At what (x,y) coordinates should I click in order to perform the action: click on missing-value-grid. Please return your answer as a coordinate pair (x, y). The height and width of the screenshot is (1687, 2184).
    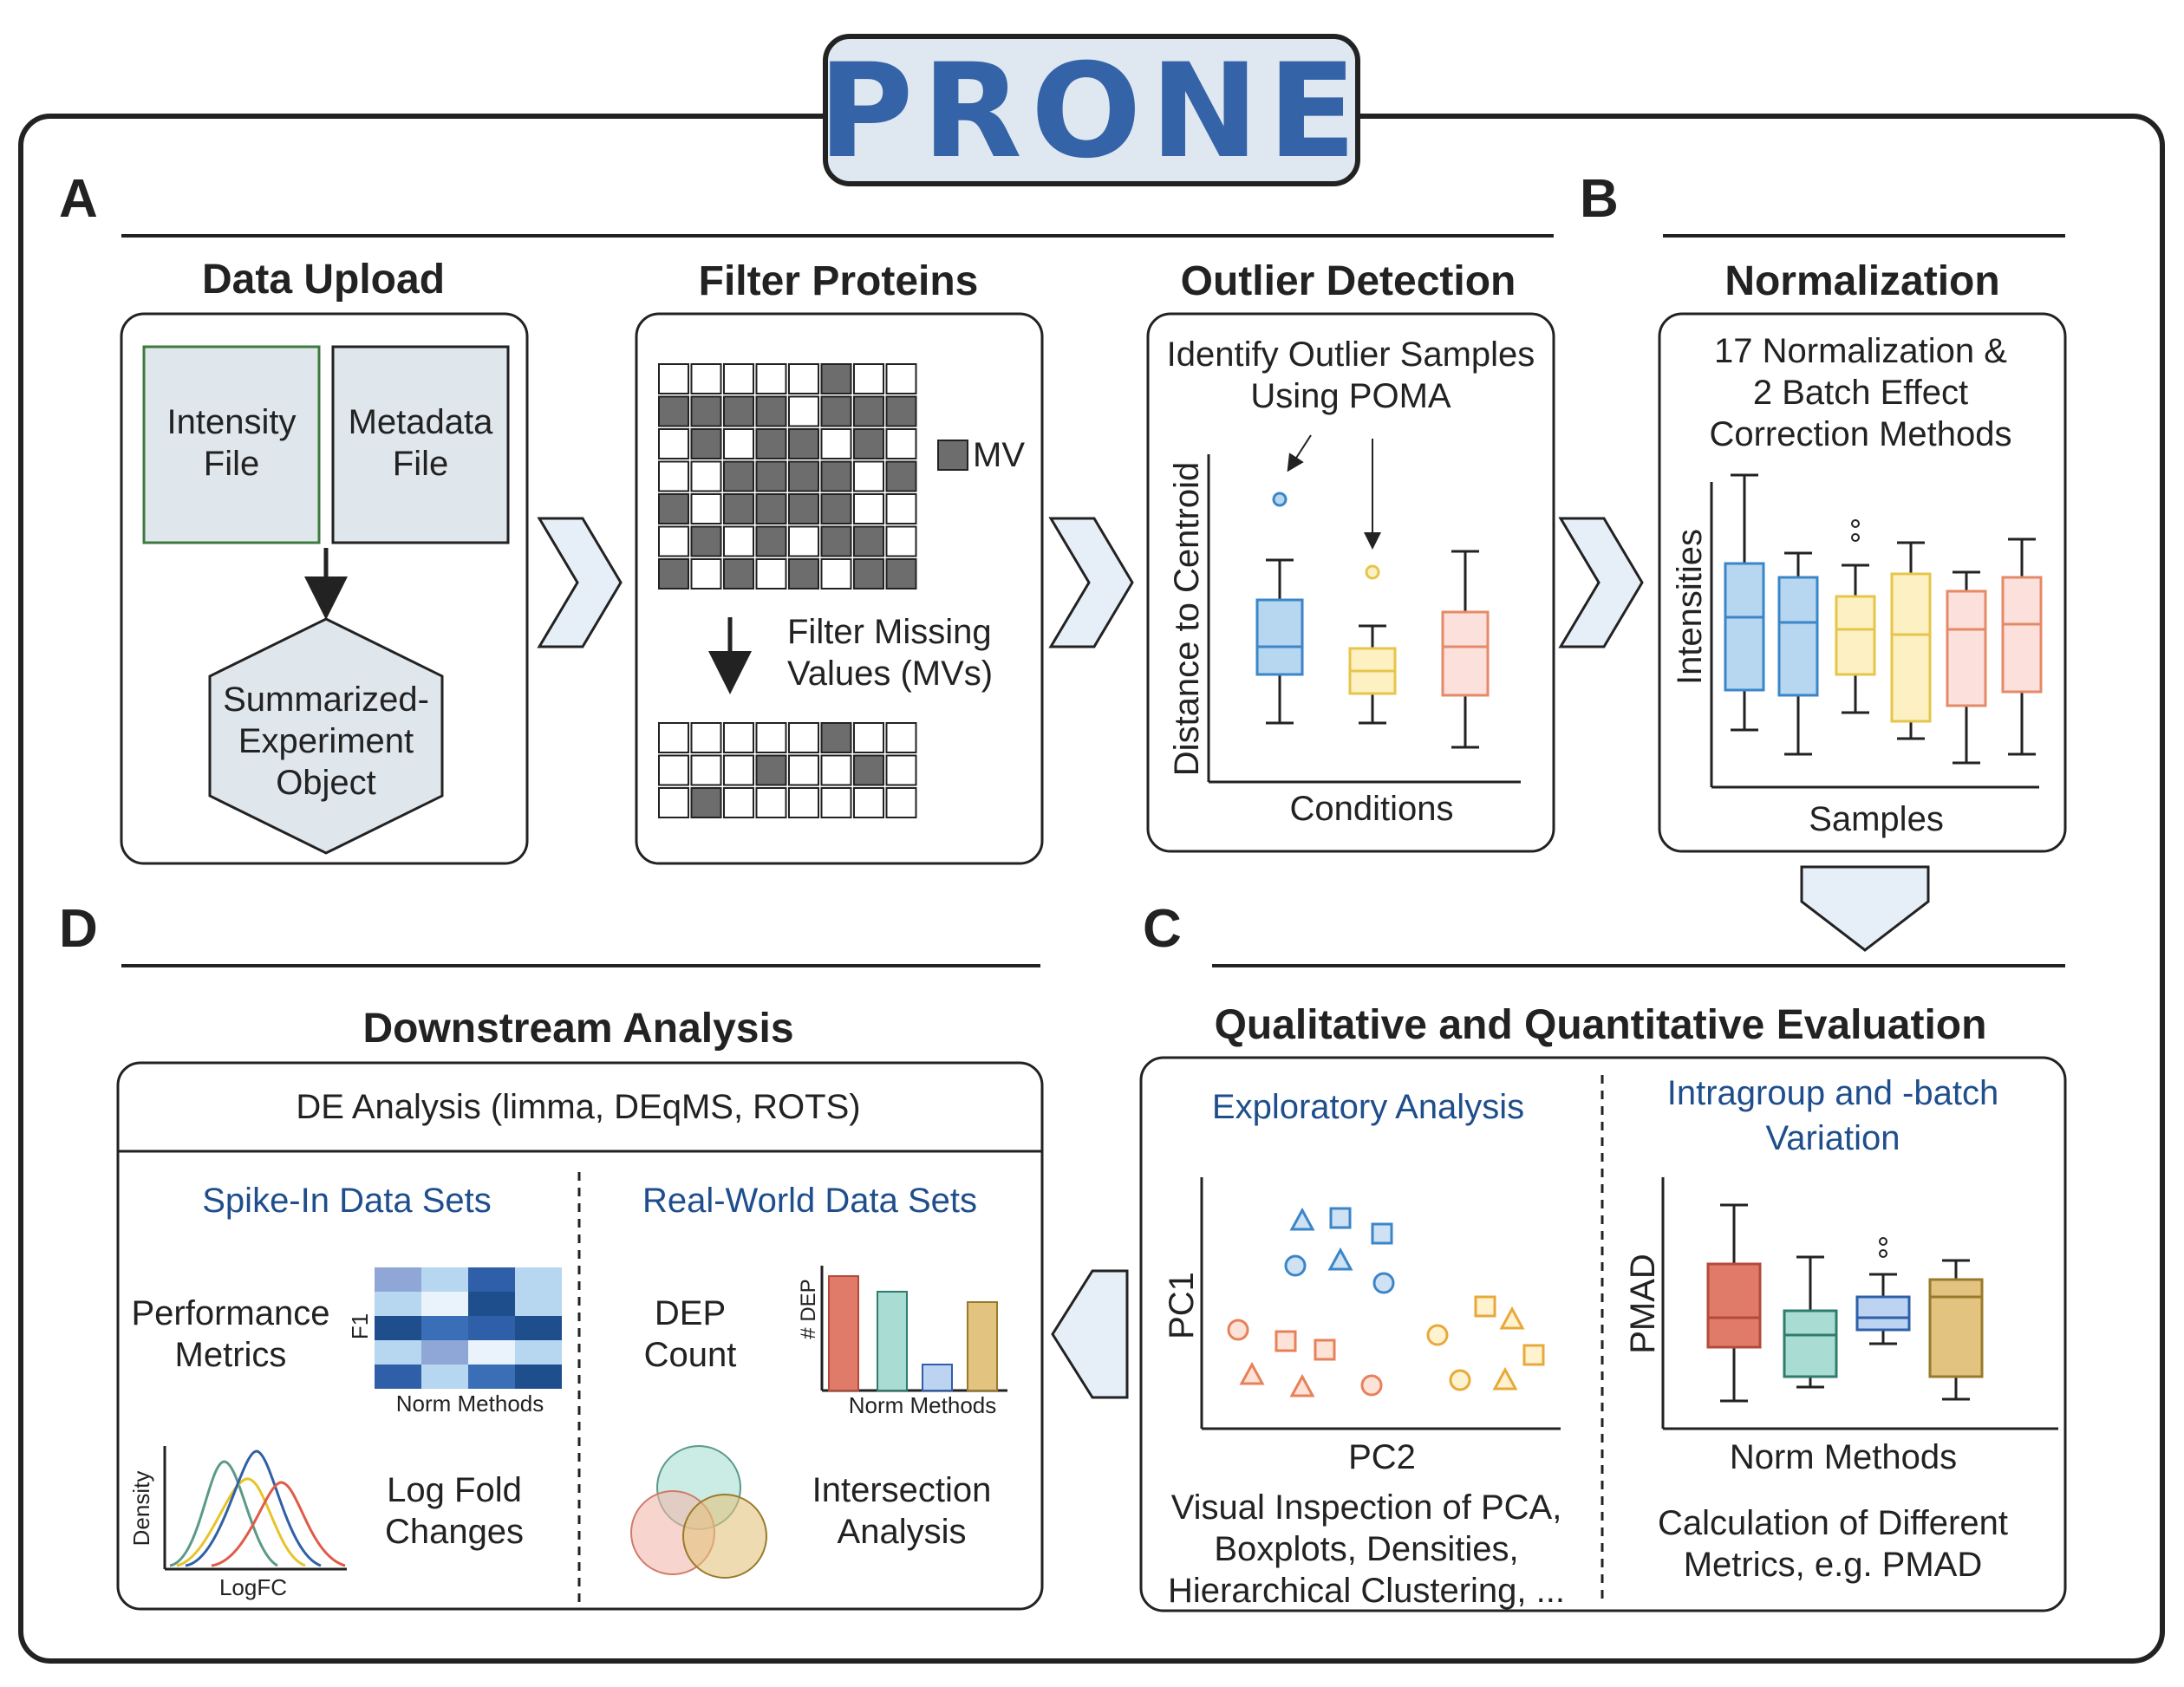
    Looking at the image, I should click on (787, 476).